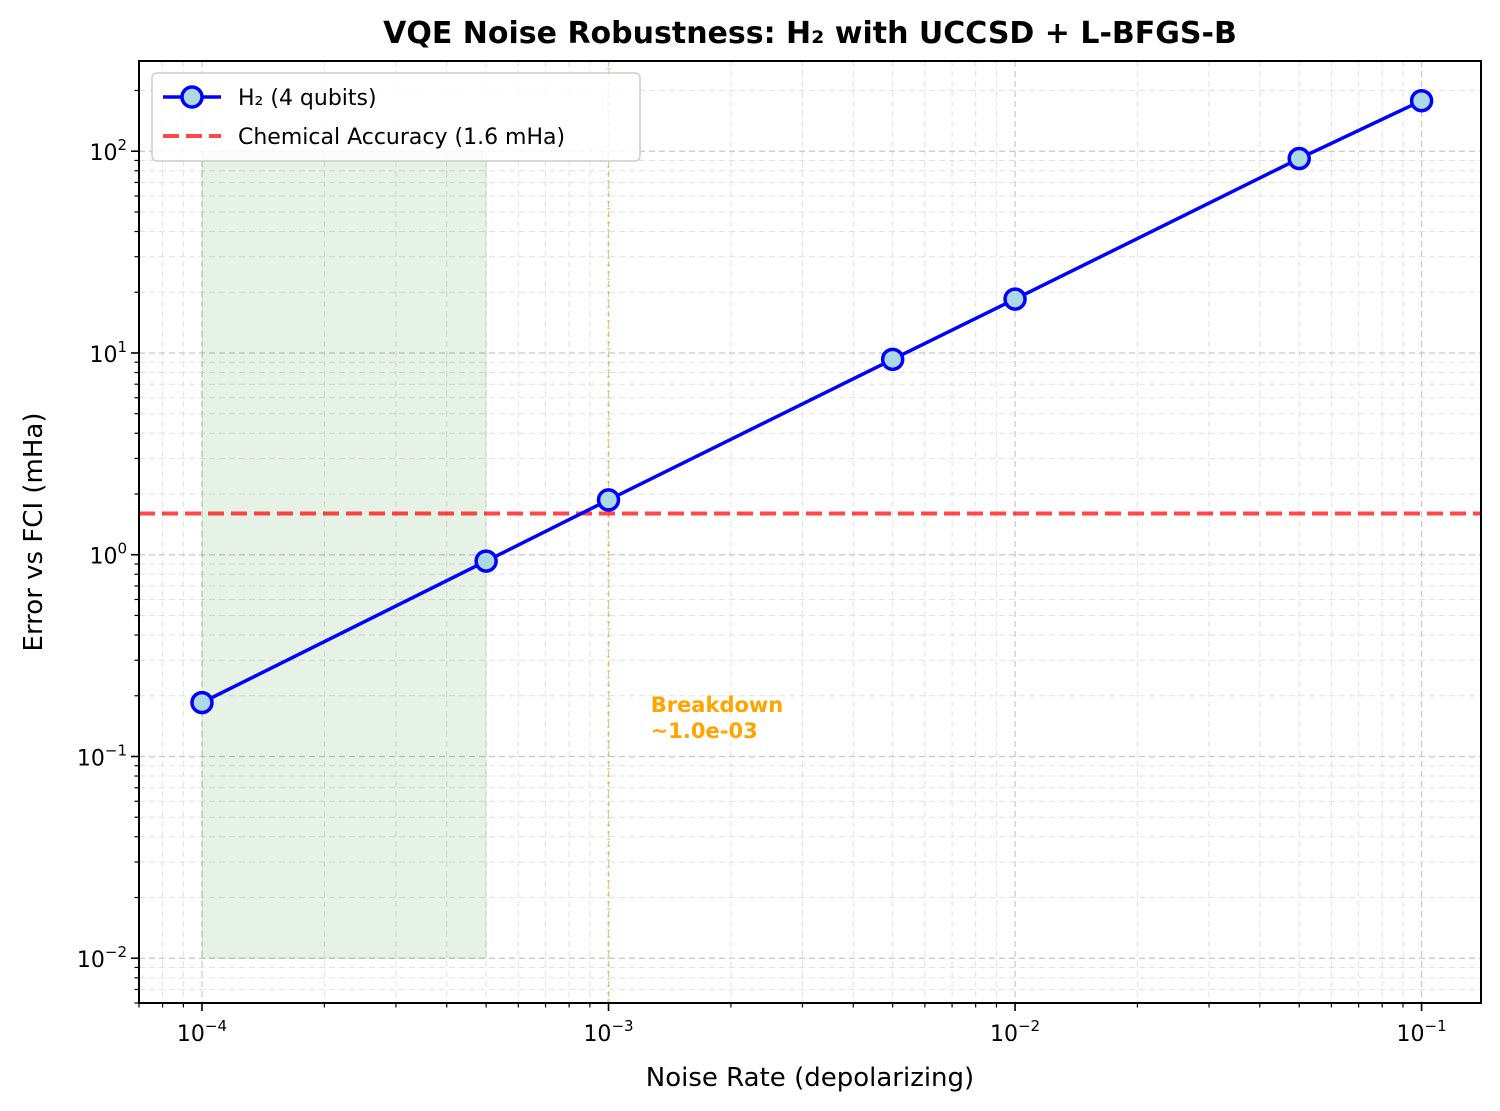  I want to click on legend-series-marker, so click(192, 97).